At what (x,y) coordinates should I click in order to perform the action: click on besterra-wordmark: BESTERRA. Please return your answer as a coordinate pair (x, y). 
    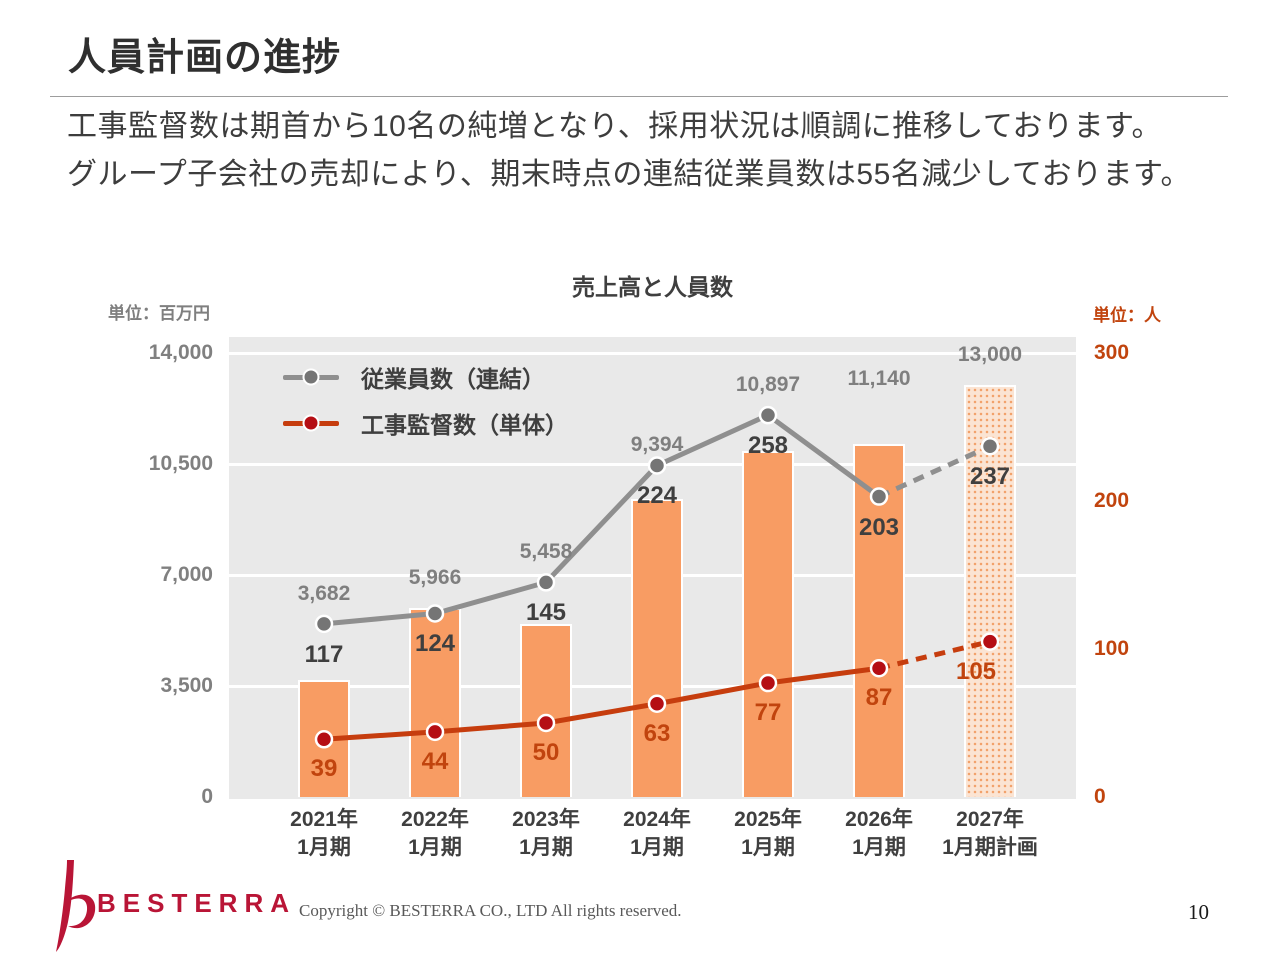
    Looking at the image, I should click on (197, 903).